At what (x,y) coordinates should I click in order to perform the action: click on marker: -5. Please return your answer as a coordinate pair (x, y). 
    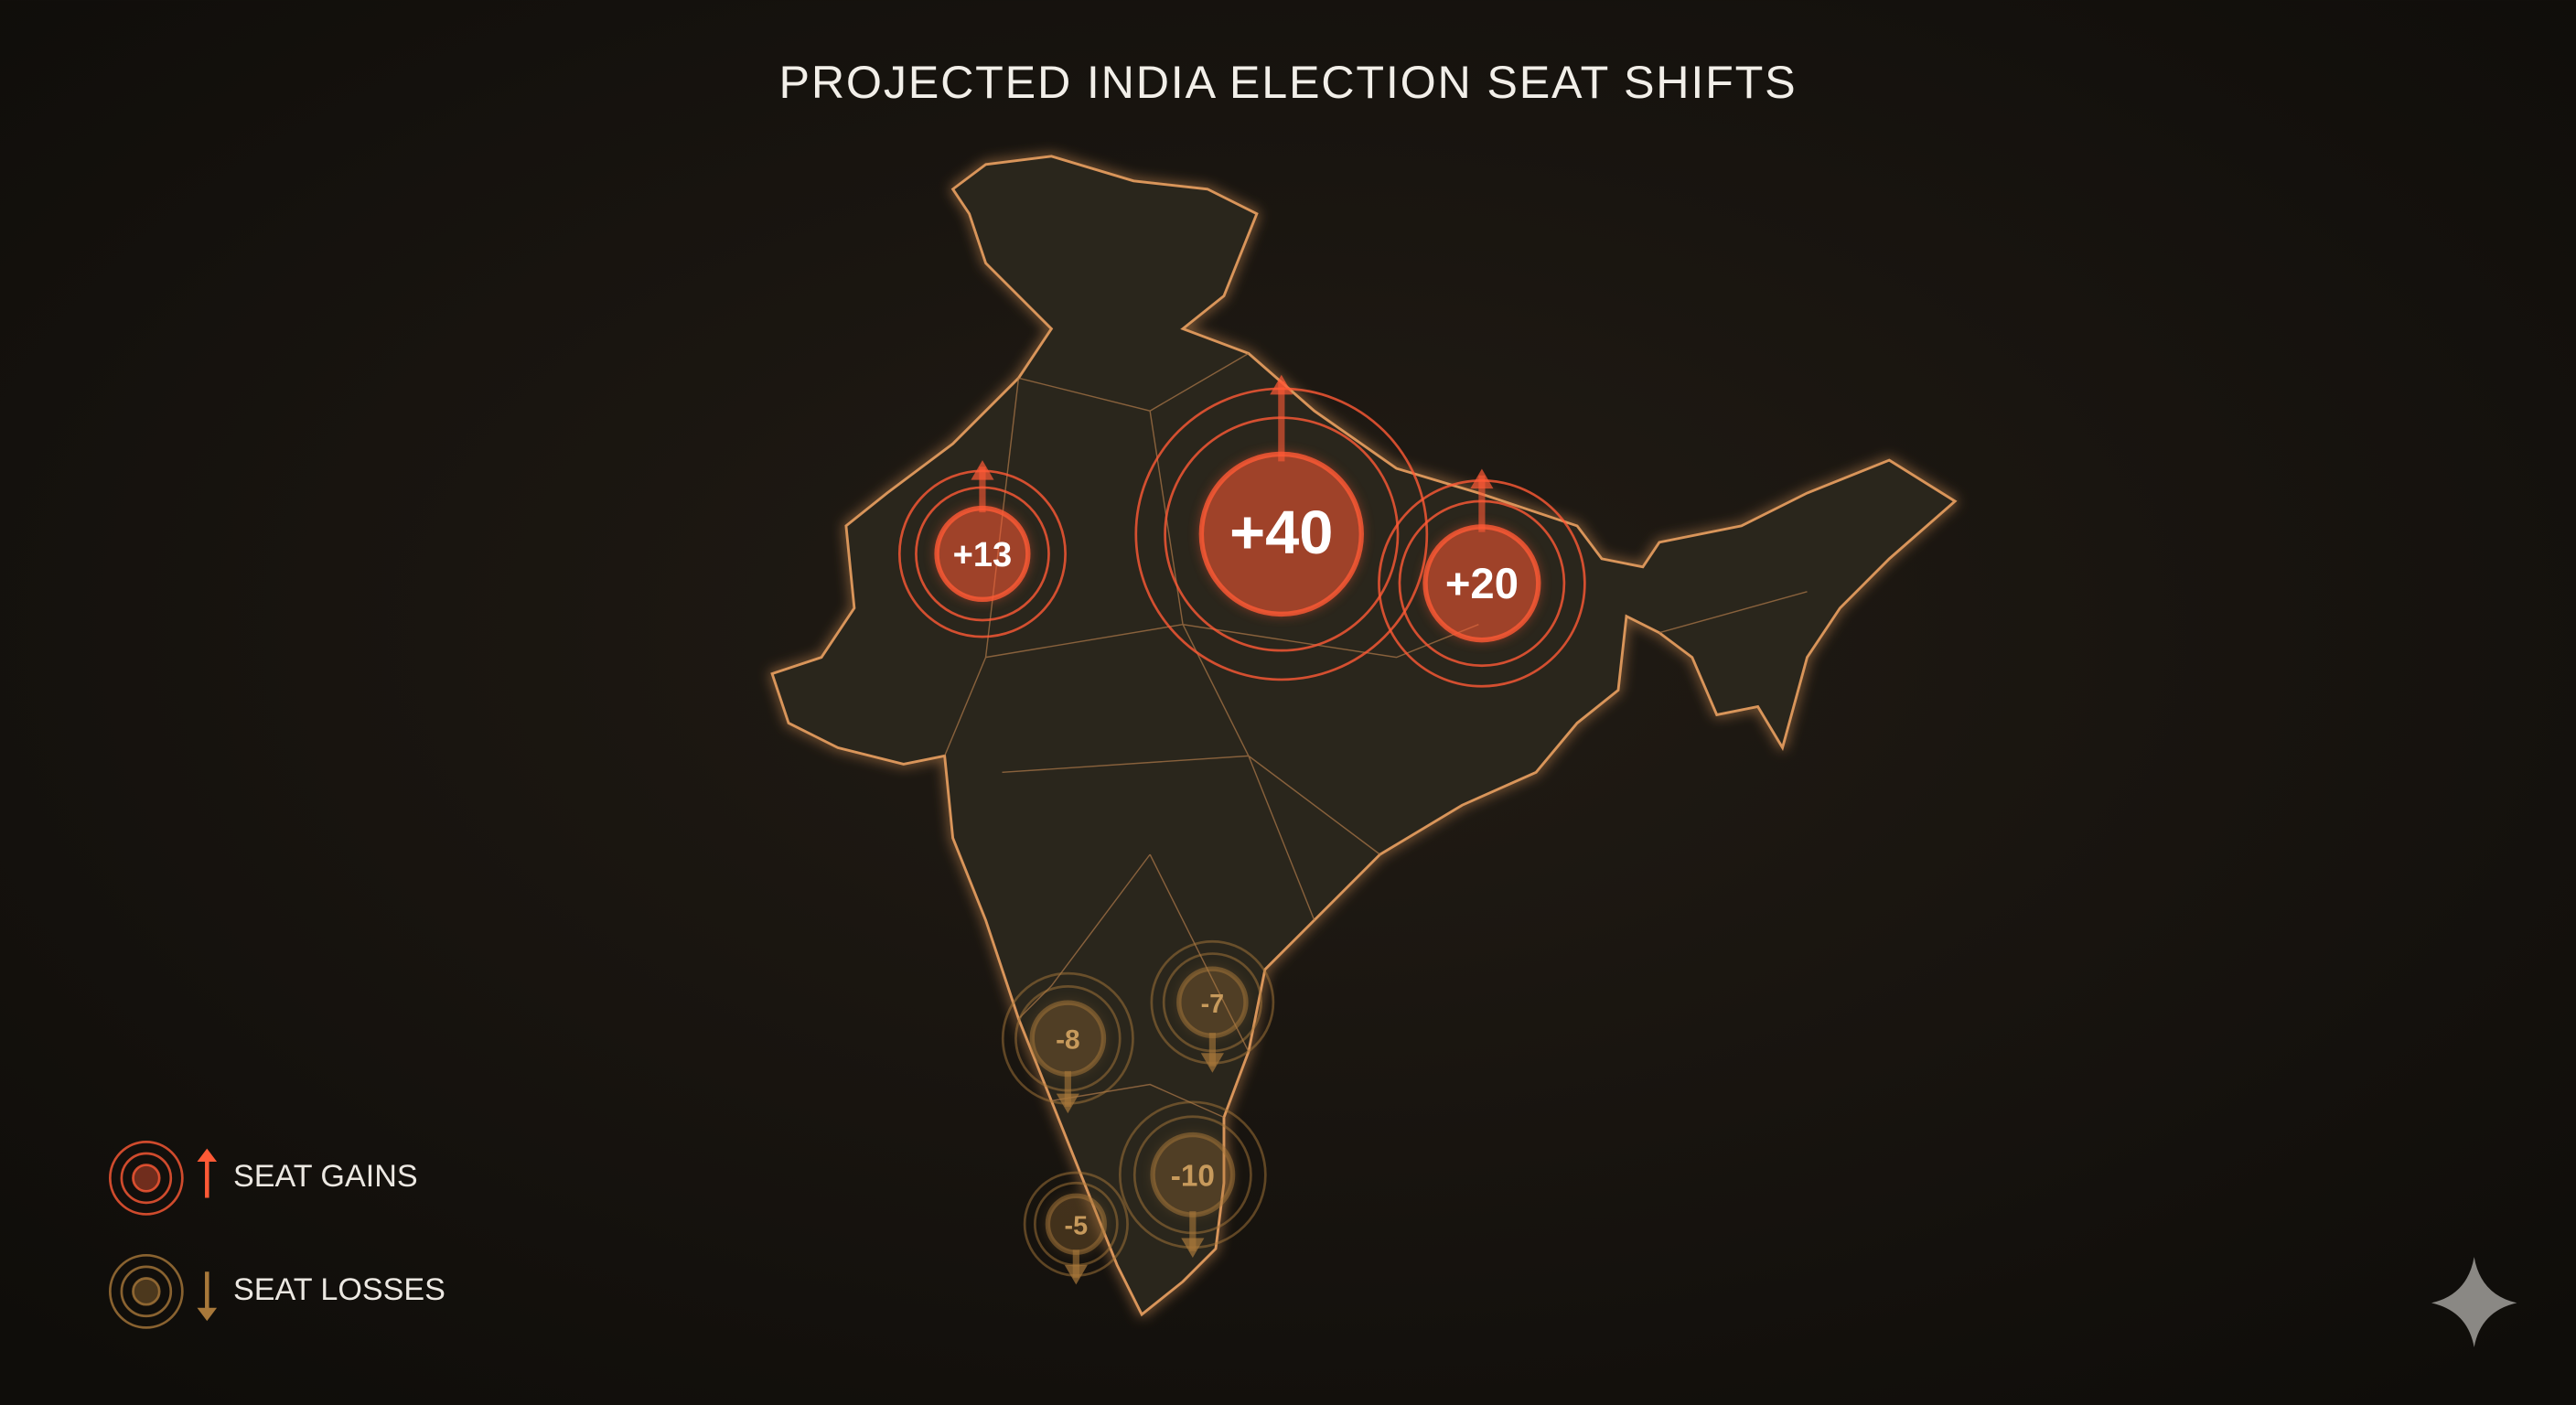
    Looking at the image, I should click on (1076, 1228).